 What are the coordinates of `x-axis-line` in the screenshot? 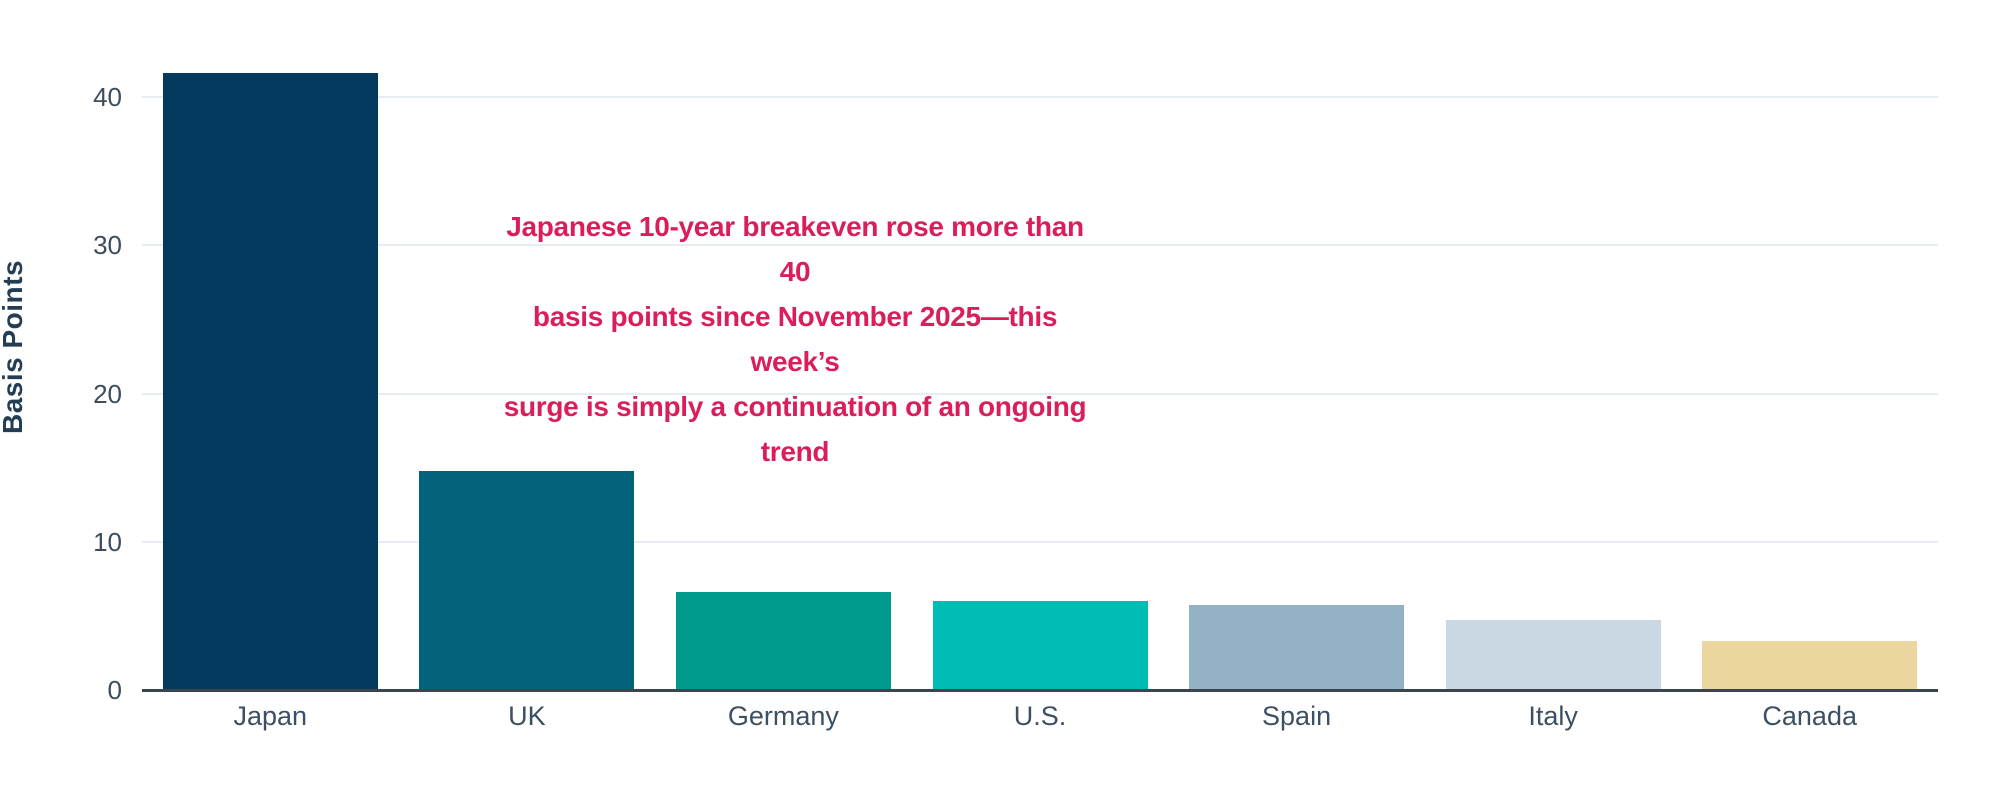 It's located at (1040, 690).